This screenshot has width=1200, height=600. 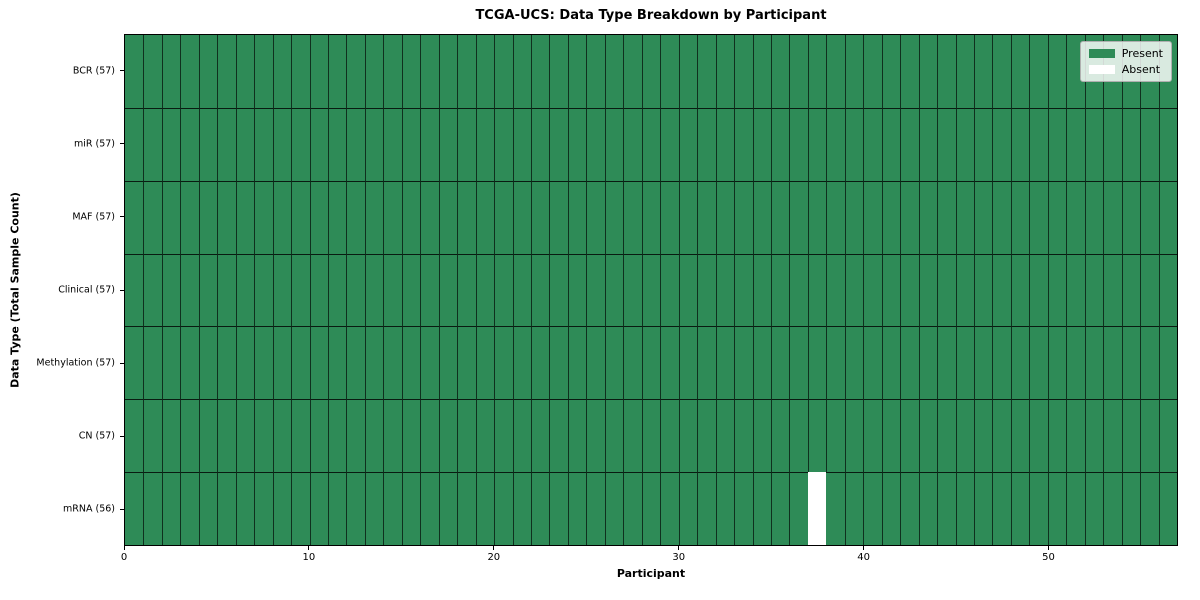 What do you see at coordinates (1125, 53) in the screenshot?
I see `legend-item: Present` at bounding box center [1125, 53].